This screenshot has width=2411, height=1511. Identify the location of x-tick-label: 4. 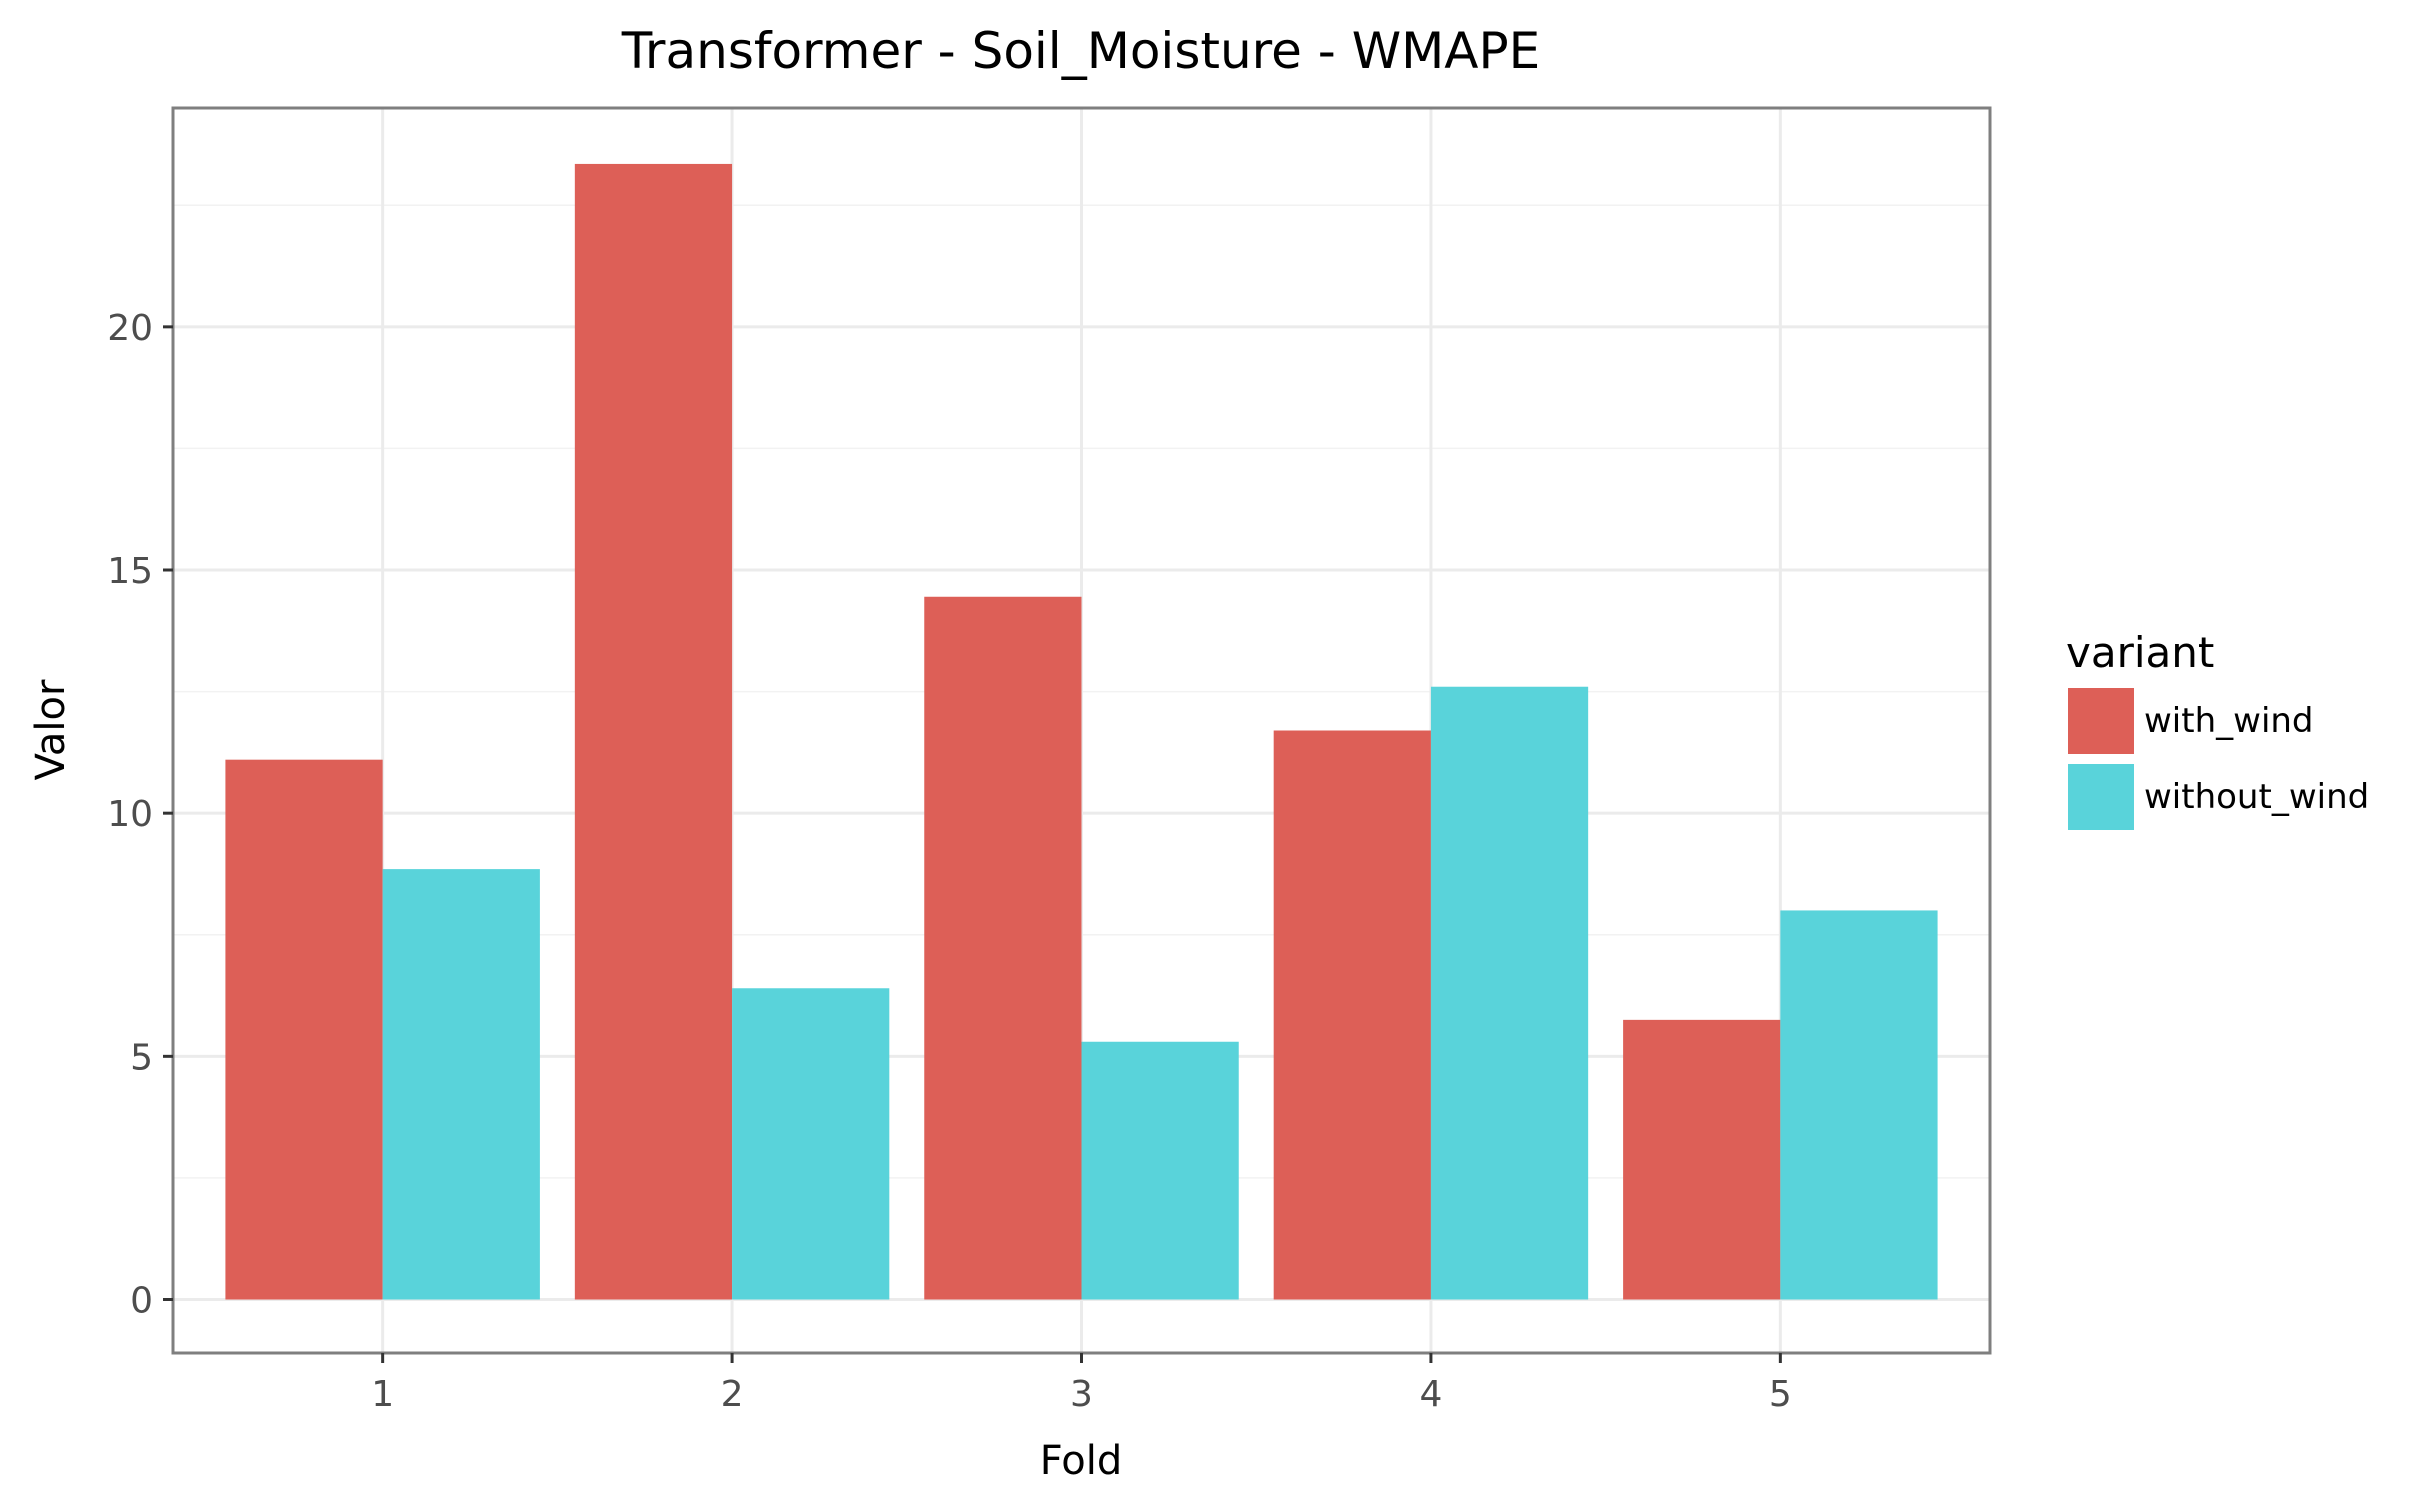
(1430, 1394).